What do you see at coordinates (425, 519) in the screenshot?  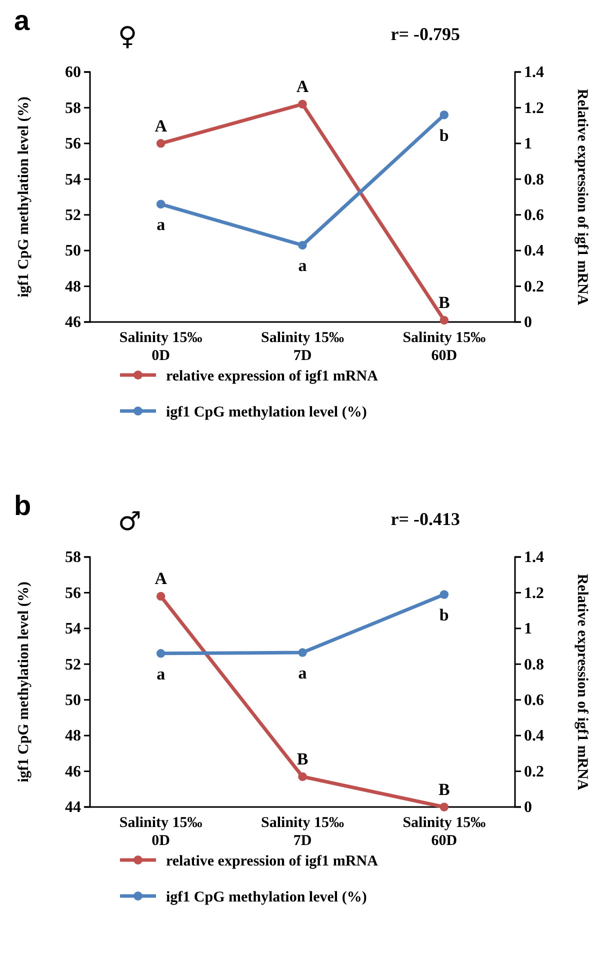 I see `text: r= -0.413` at bounding box center [425, 519].